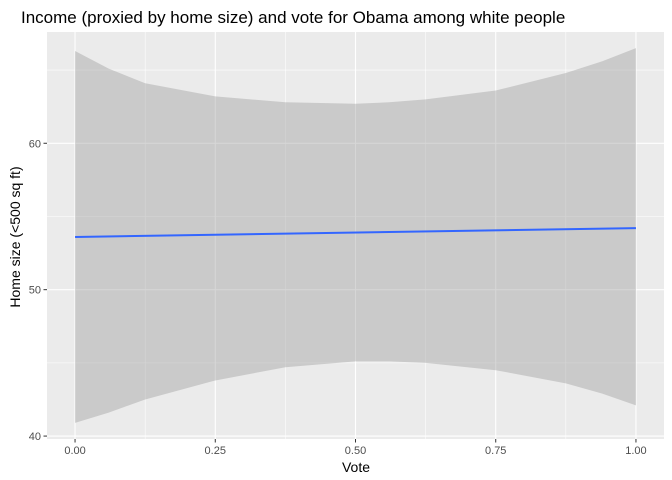 This screenshot has width=672, height=480. I want to click on y-tick-label: 40, so click(35, 437).